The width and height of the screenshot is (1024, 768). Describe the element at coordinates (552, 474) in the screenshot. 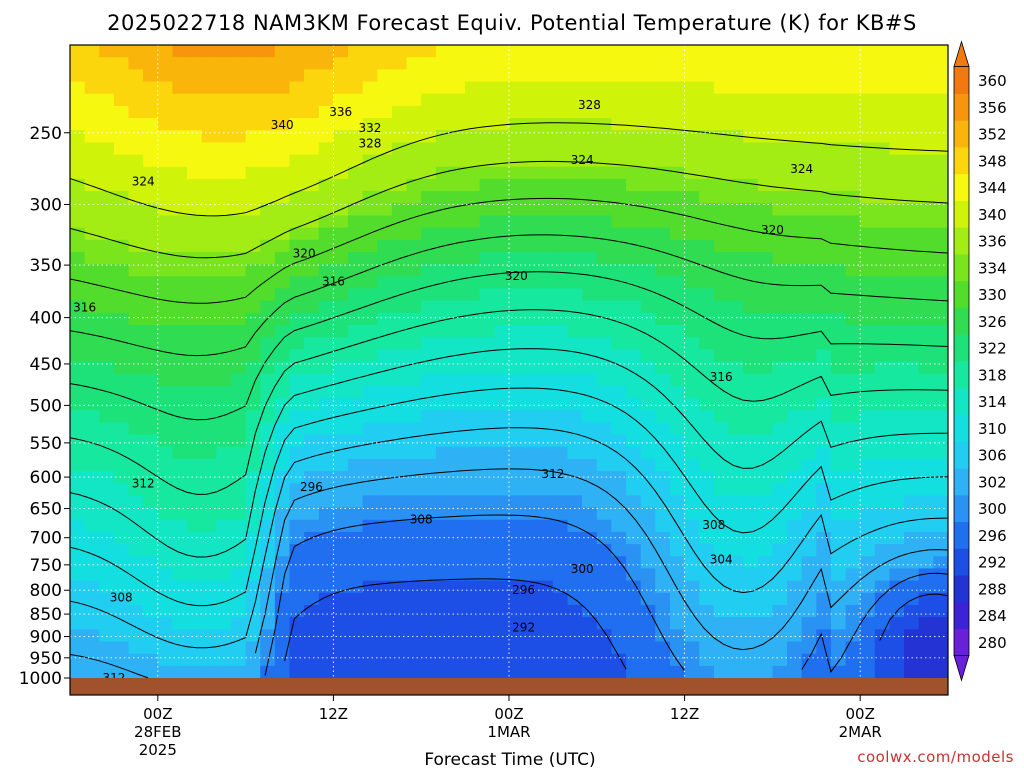

I see `contour-label: 312` at that location.